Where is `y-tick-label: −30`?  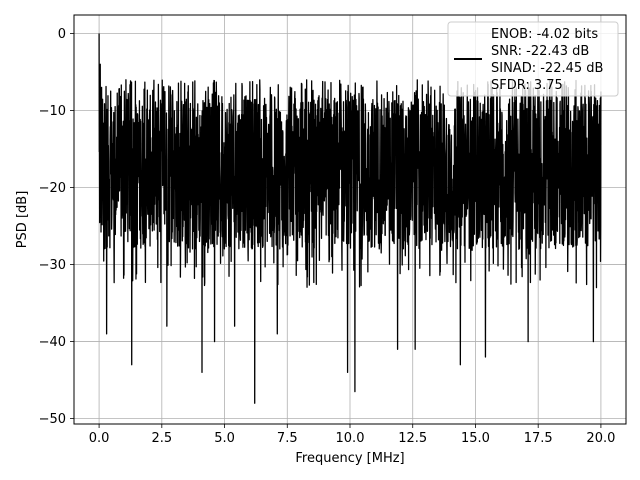 y-tick-label: −30 is located at coordinates (52, 265).